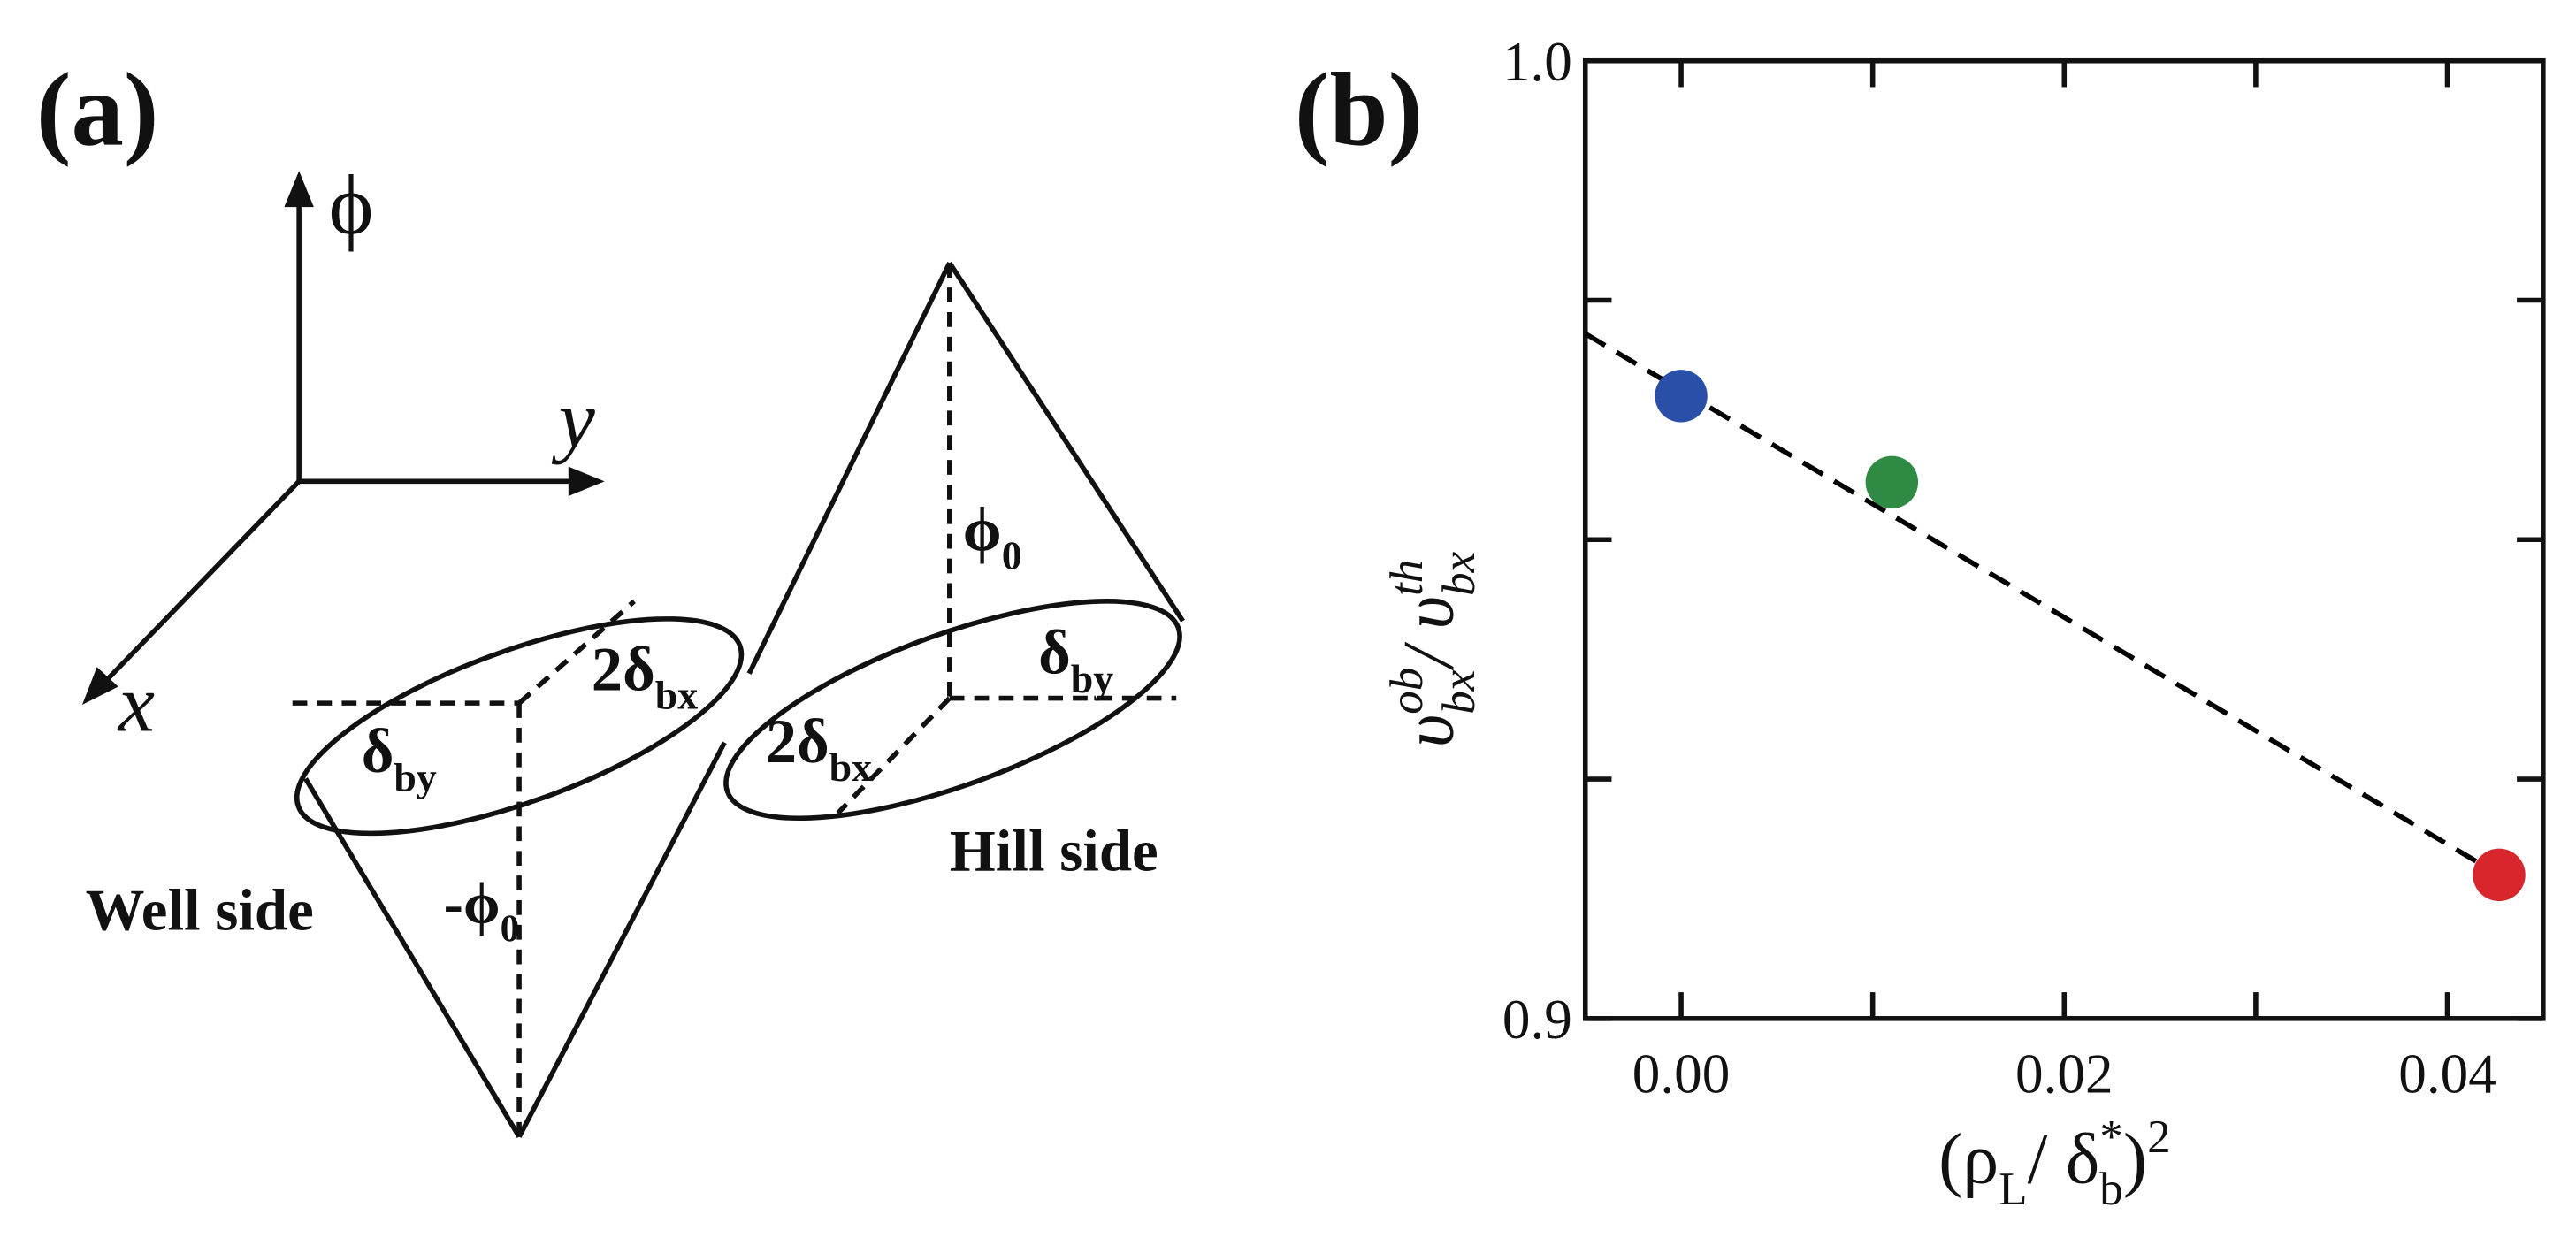 This screenshot has width=2576, height=1238. I want to click on y-tick-label: 1.0, so click(1537, 62).